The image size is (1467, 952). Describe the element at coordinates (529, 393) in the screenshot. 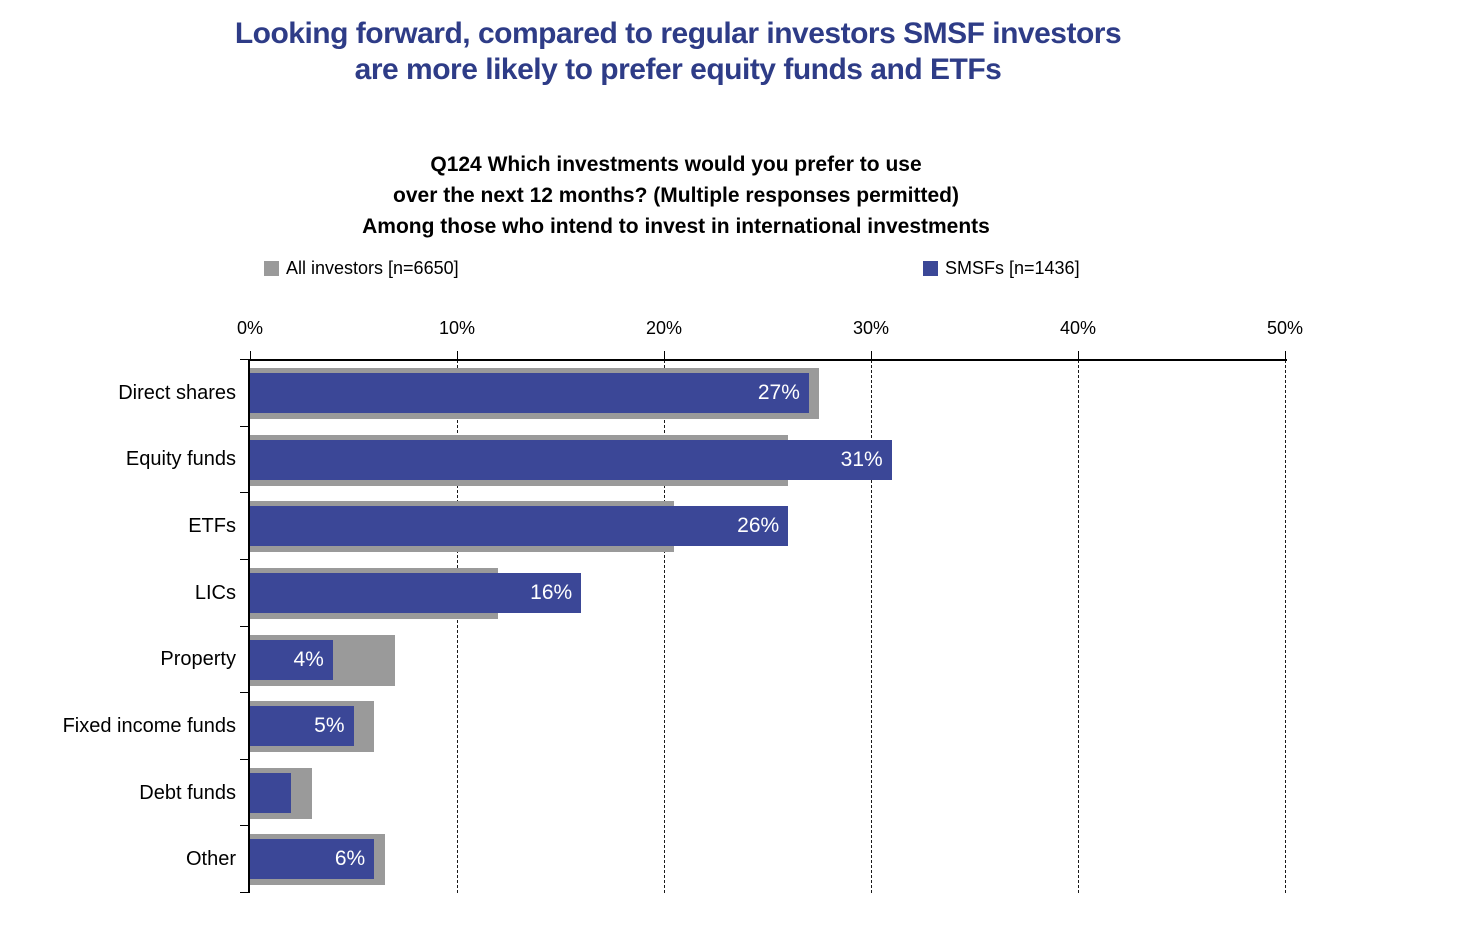

I see `bar-smsfs: 27%` at that location.